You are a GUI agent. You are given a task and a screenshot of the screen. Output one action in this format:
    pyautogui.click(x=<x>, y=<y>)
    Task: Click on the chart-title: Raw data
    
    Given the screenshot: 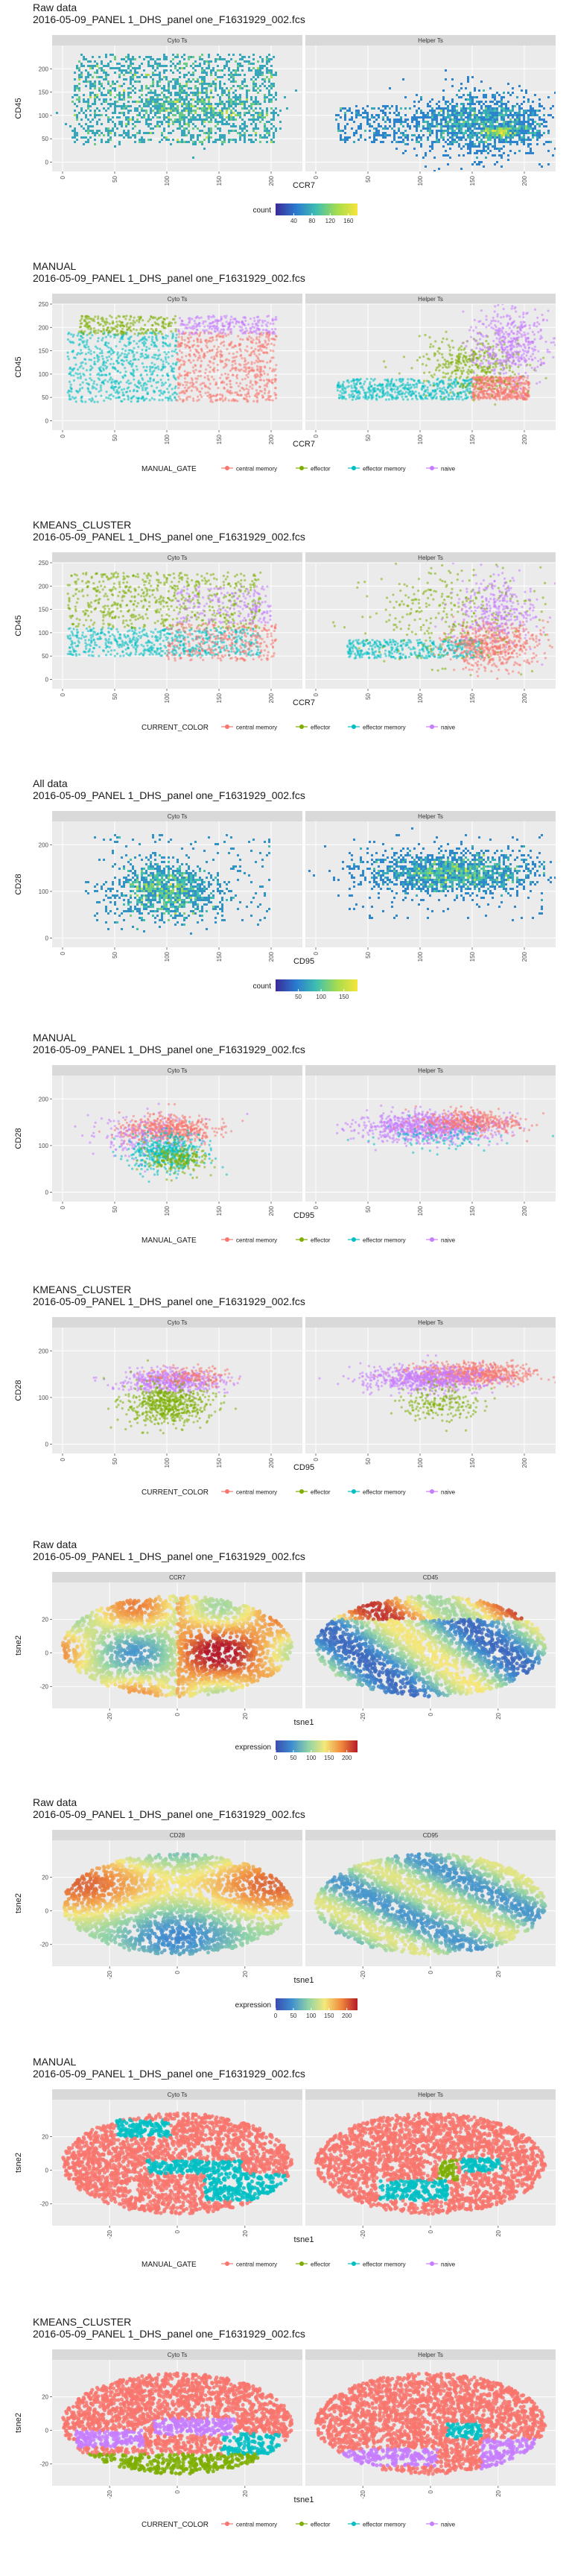 What is the action you would take?
    pyautogui.click(x=55, y=7)
    